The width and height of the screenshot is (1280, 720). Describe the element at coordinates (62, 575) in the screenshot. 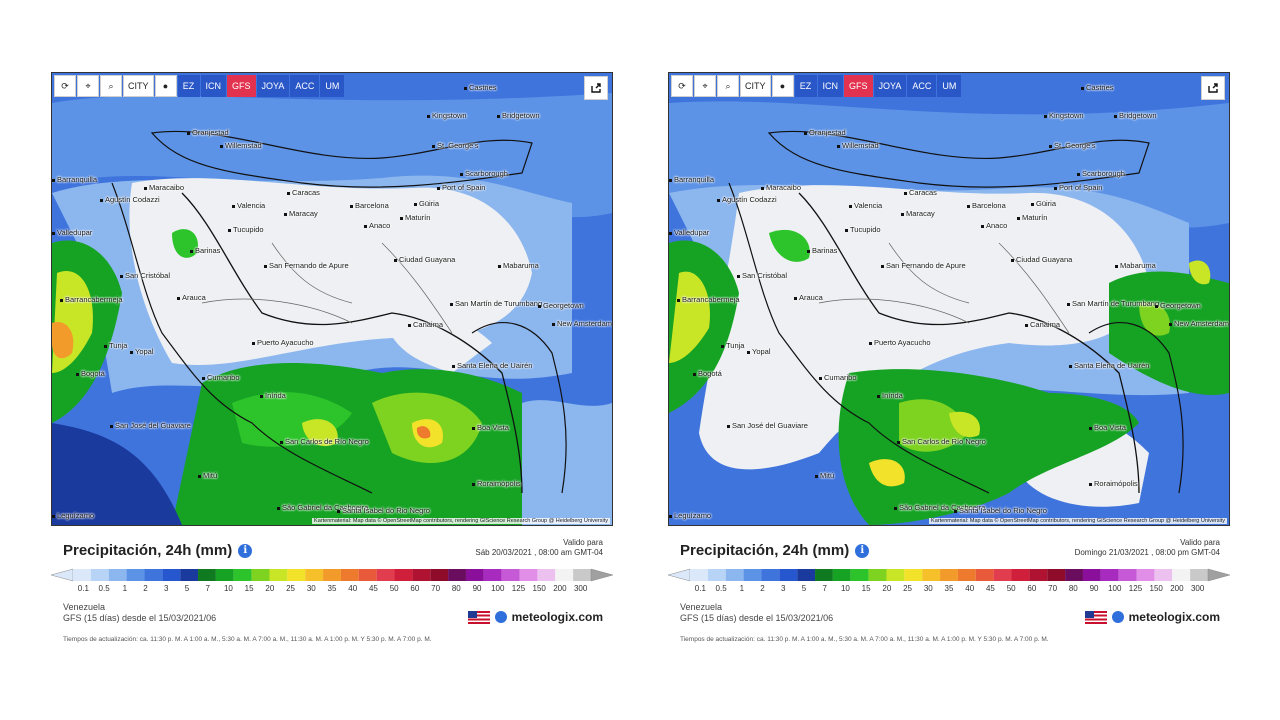

I see `scale-arrow-left` at that location.